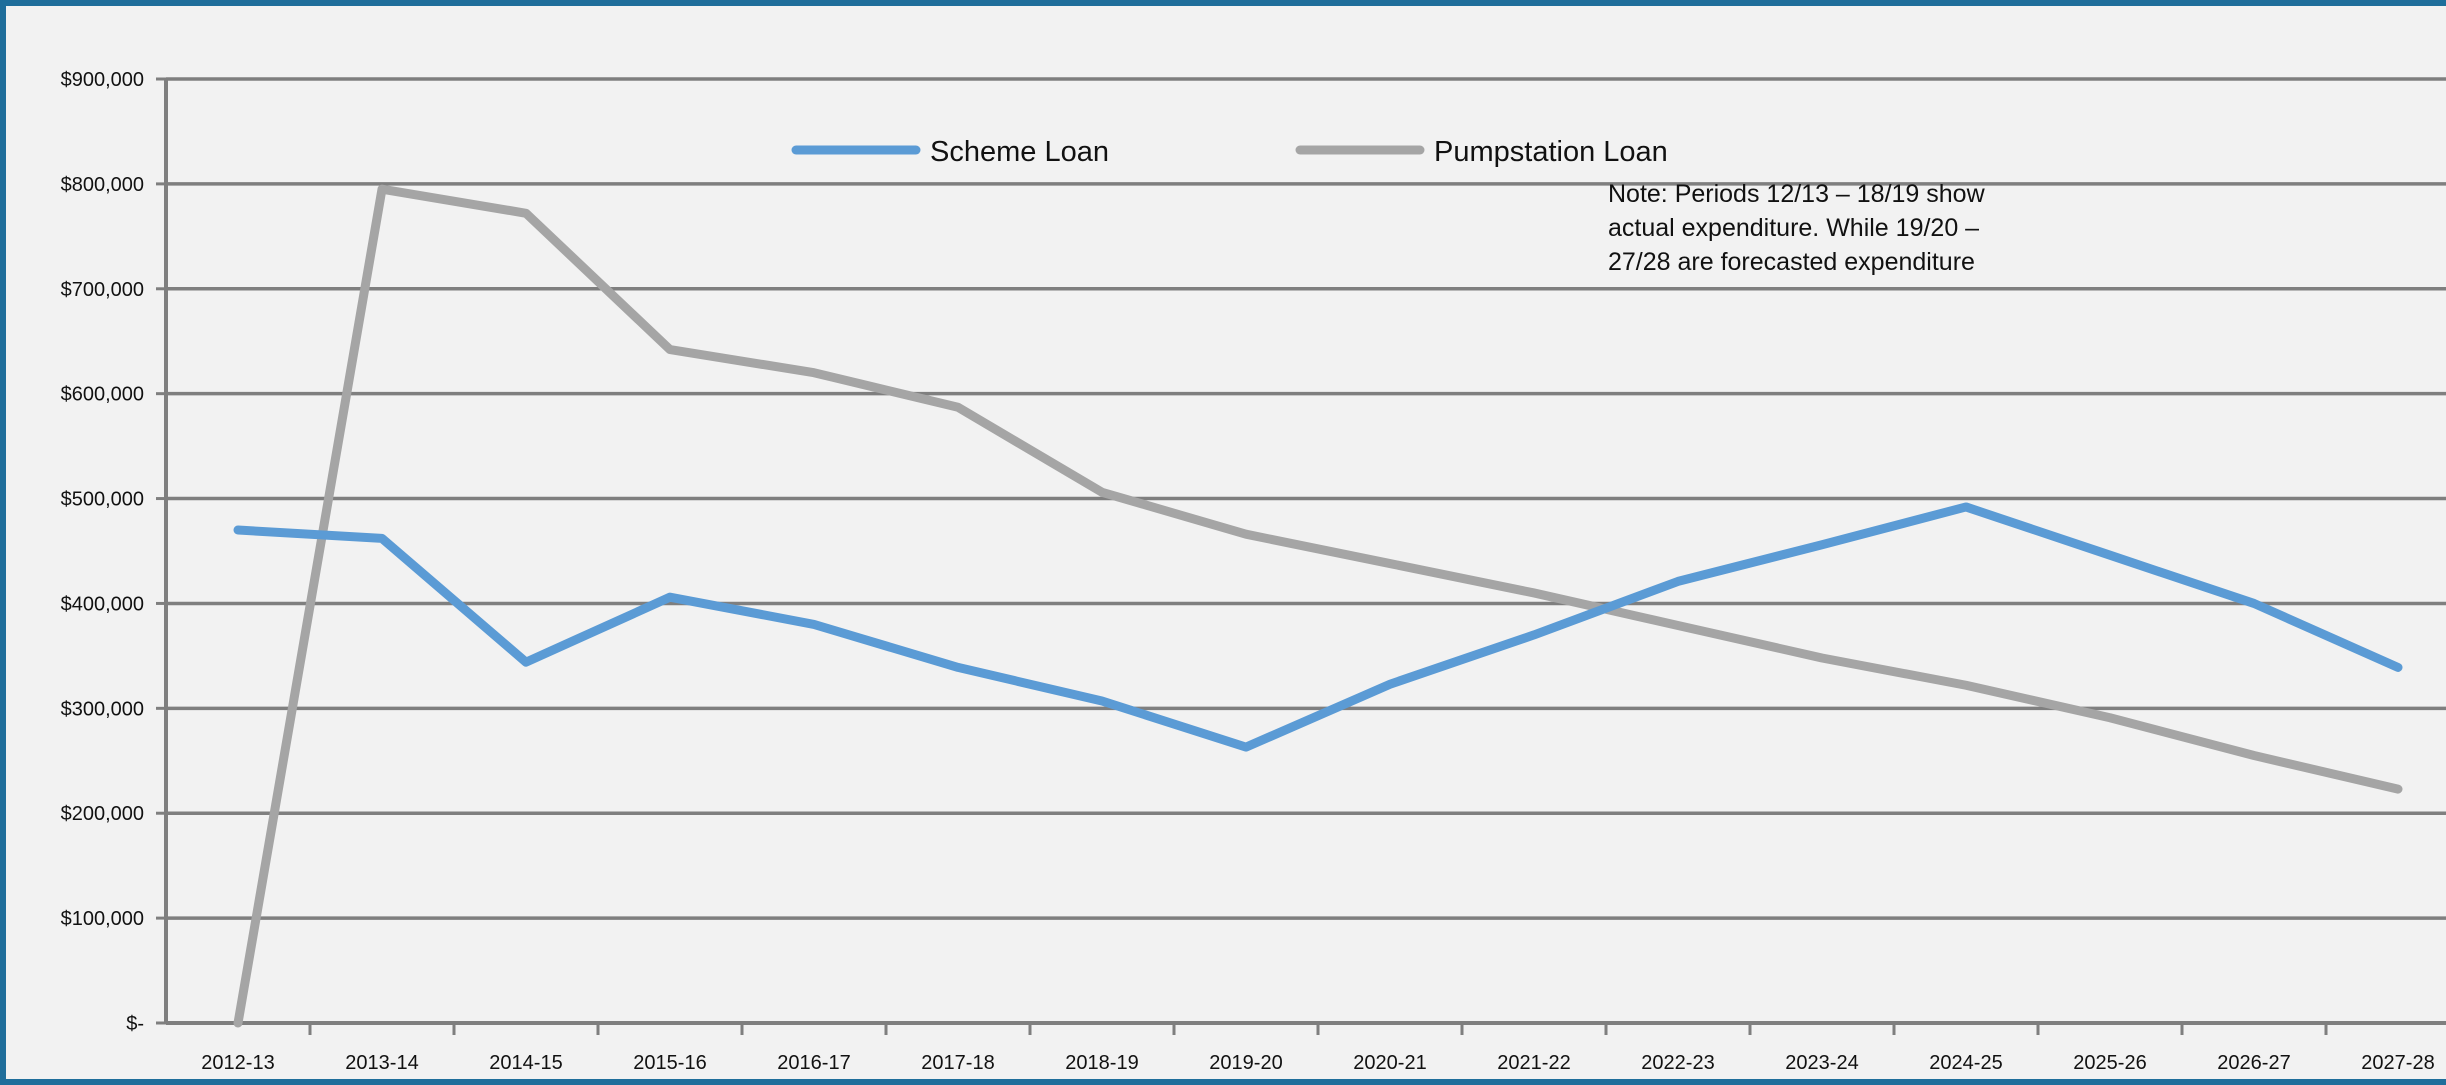  I want to click on x-tick-label: 2025-26, so click(2109, 1063).